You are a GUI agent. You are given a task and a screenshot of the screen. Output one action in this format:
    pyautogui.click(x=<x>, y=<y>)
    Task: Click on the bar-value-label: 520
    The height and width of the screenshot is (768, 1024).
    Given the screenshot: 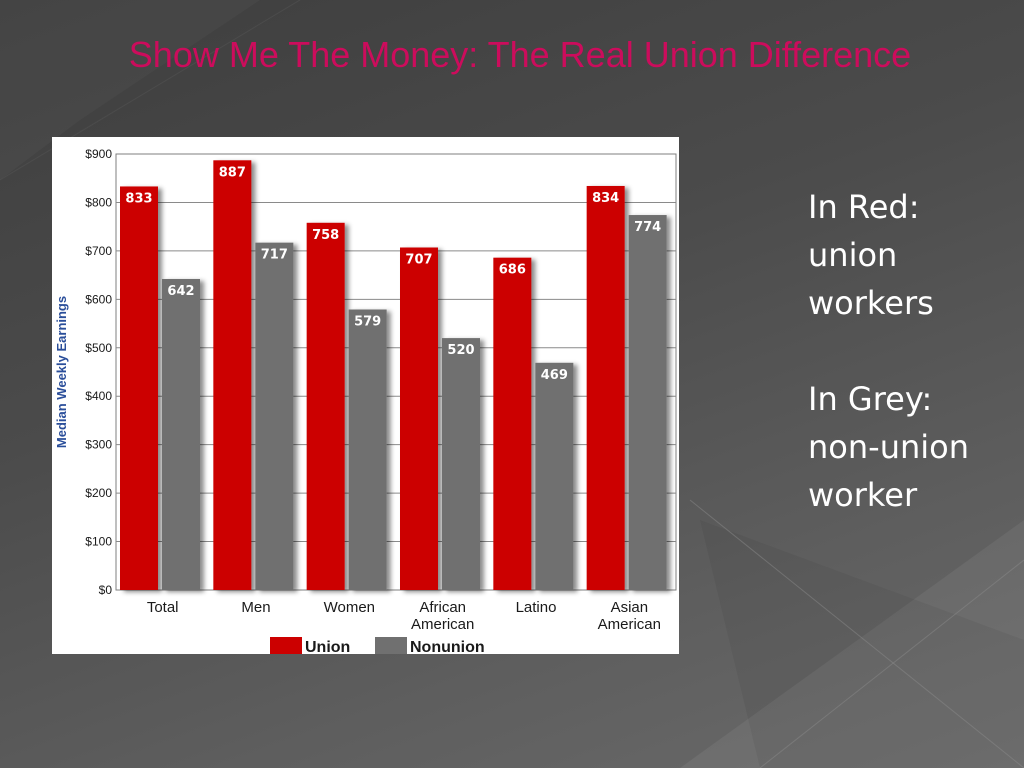 What is the action you would take?
    pyautogui.click(x=460, y=350)
    